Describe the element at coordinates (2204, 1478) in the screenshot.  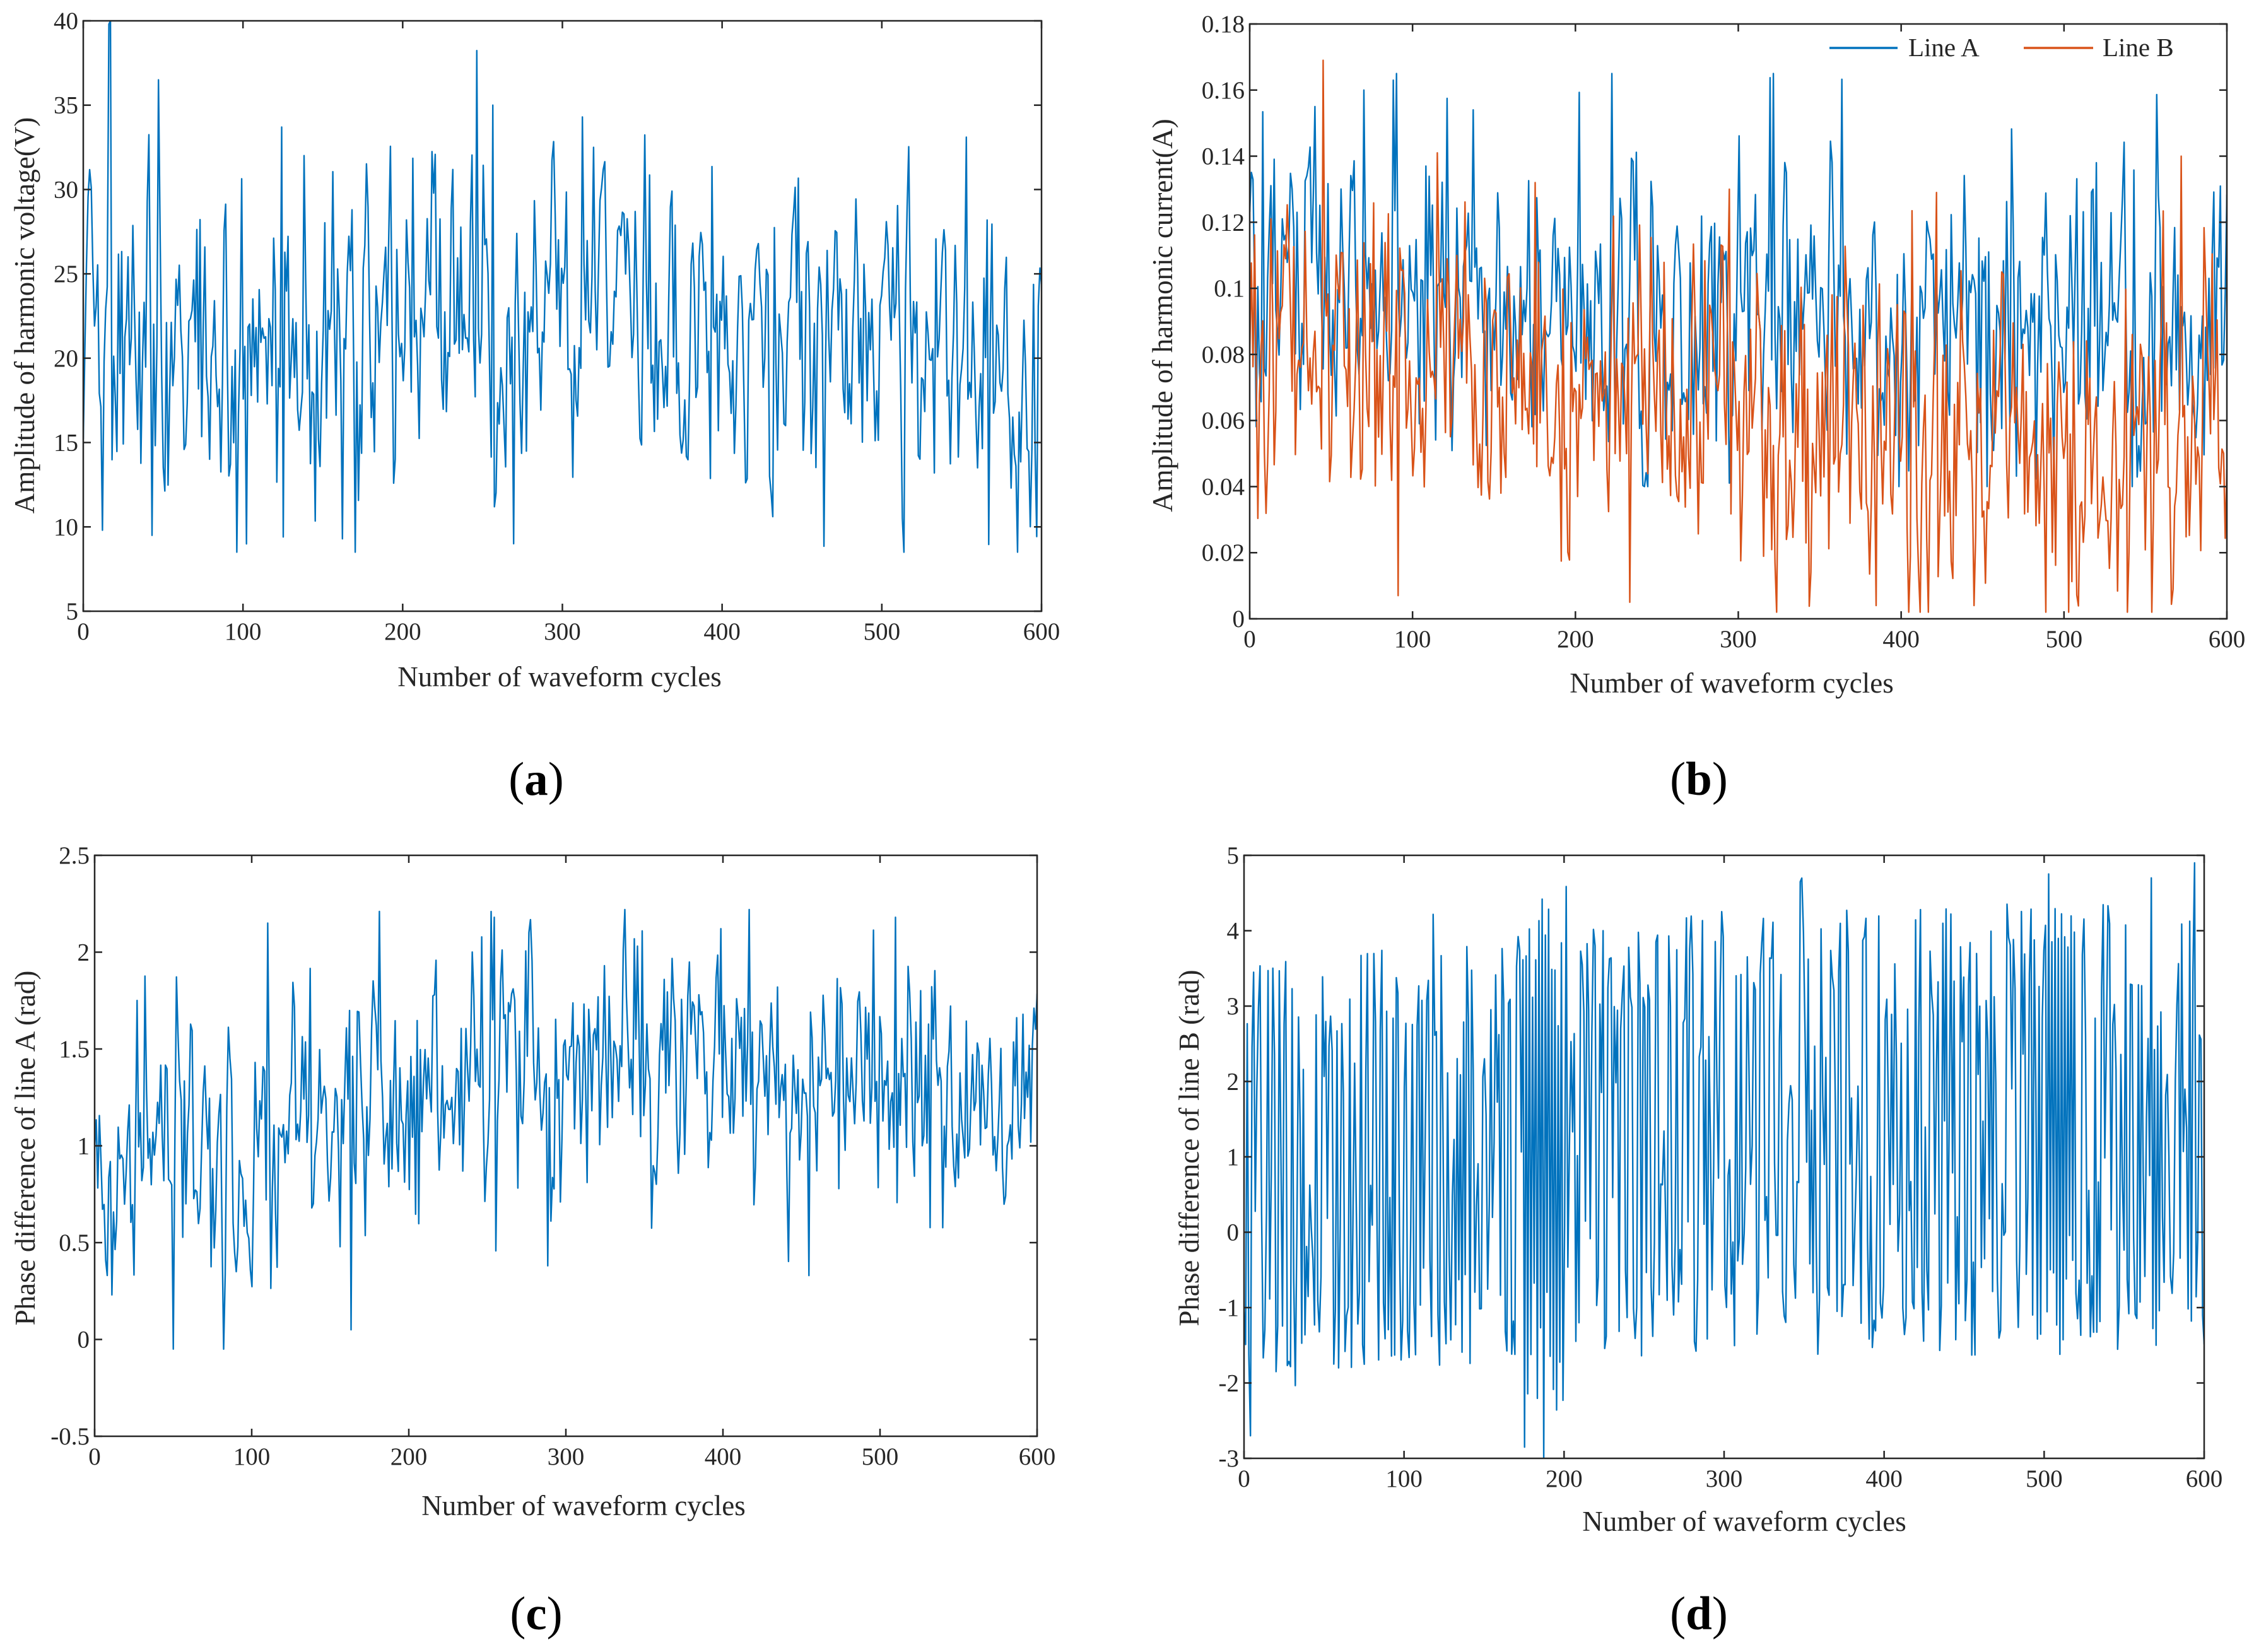
I see `chart-d-xtick-label: 600` at that location.